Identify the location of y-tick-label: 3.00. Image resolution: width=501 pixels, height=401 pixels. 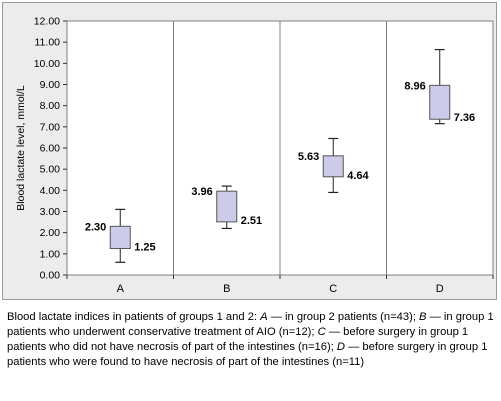
(50, 212).